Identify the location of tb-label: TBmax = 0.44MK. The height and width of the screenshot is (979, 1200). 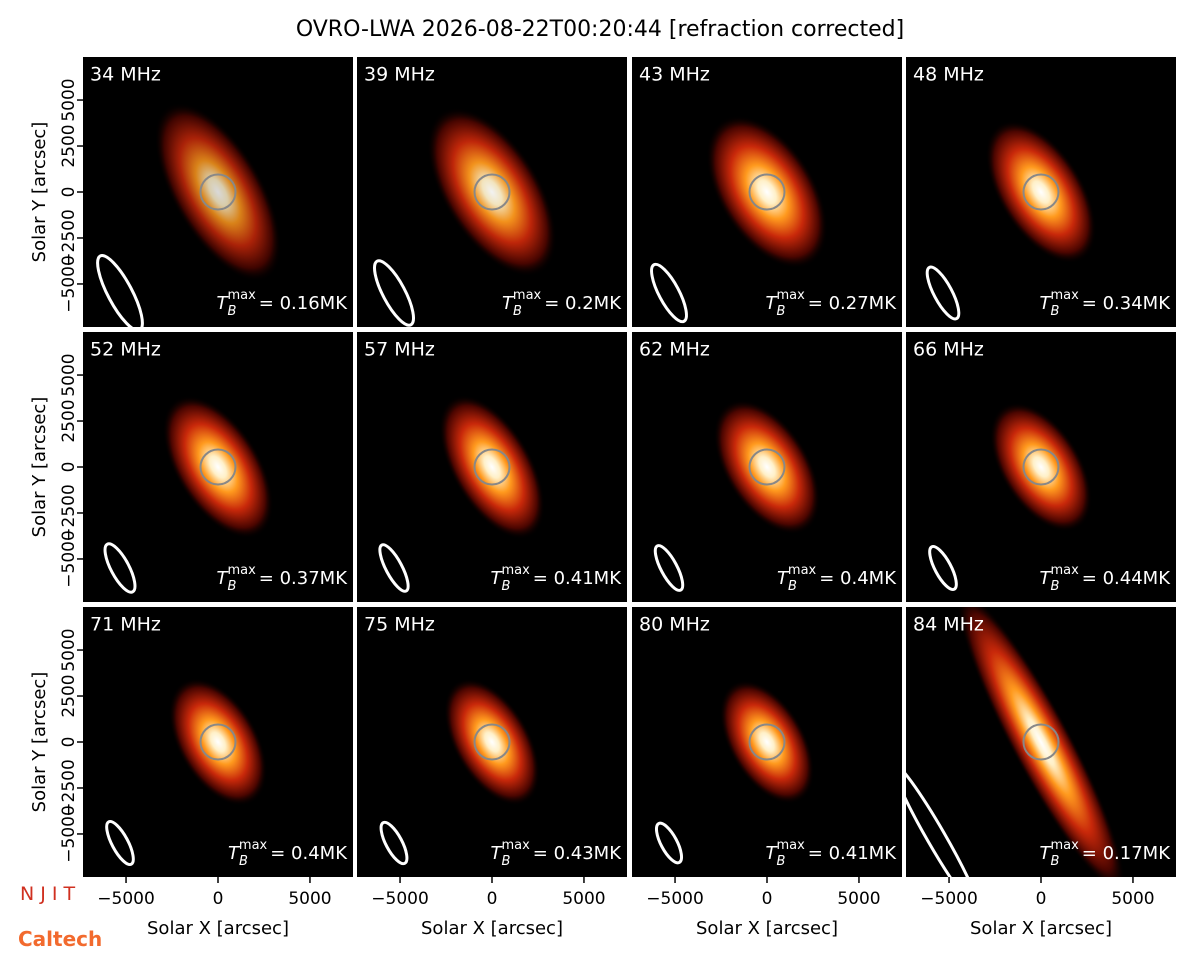
(1106, 578).